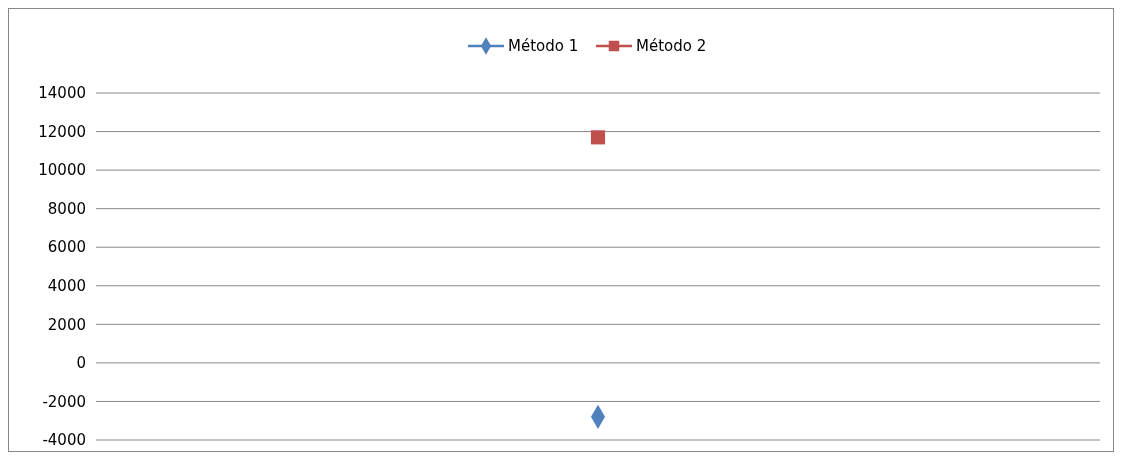  Describe the element at coordinates (671, 46) in the screenshot. I see `legend-label: Método 2` at that location.